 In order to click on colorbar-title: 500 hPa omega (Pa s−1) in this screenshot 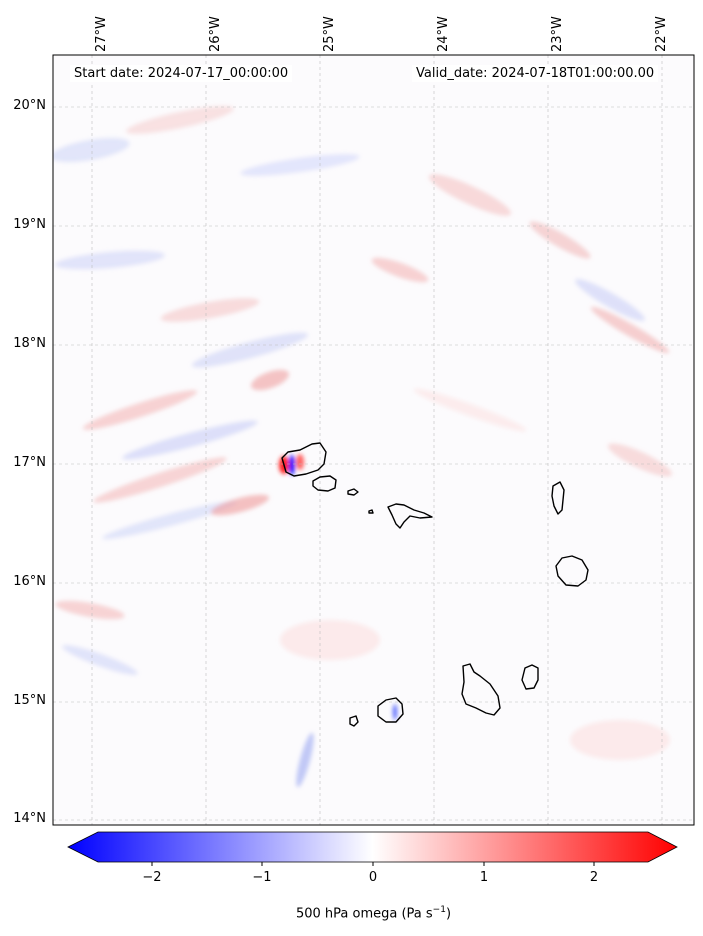, I will do `click(351, 913)`.